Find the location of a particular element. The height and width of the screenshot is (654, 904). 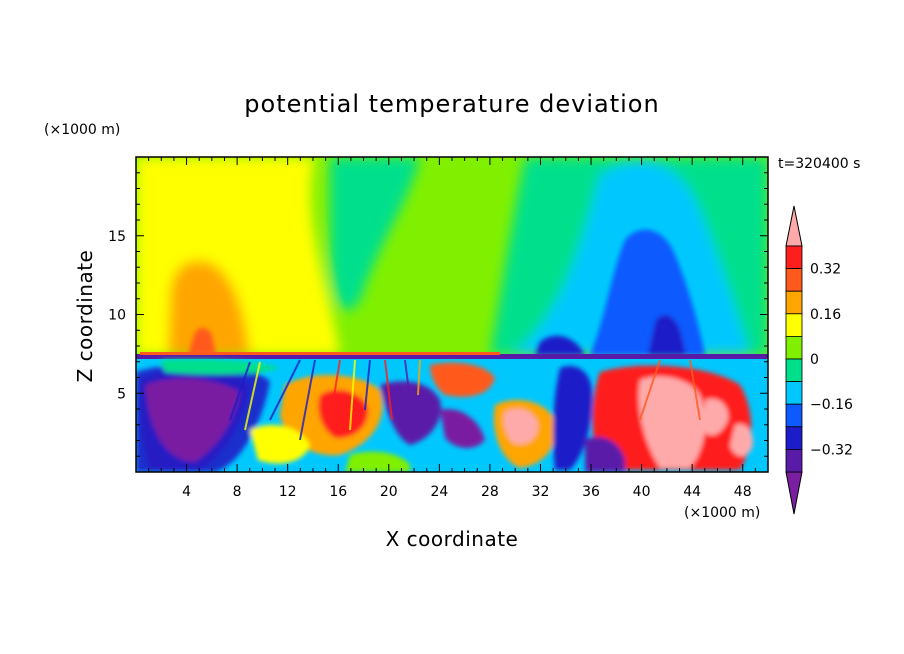

x-tick-label: 36 is located at coordinates (591, 492).